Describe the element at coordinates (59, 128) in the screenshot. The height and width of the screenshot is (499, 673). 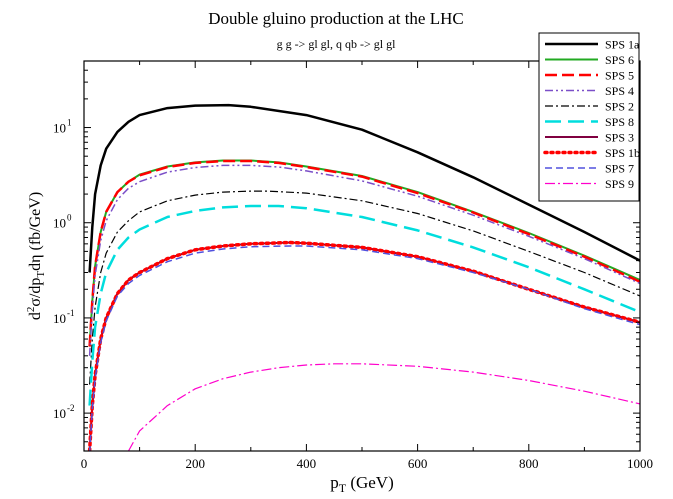
I see `y-tick-label-3: 10` at that location.